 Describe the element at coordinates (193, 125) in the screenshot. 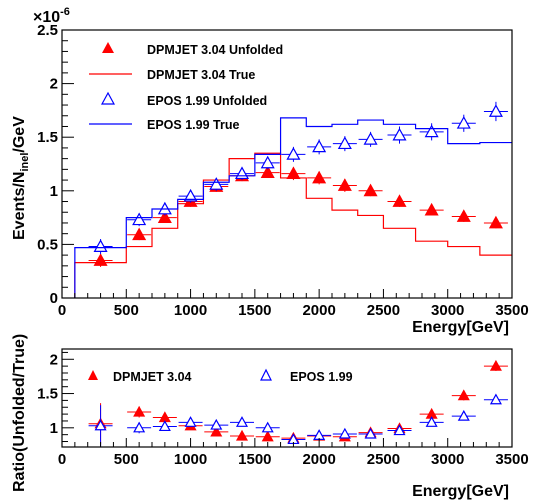

I see `legend-epos-true-label: EPOS 1.99 True` at that location.